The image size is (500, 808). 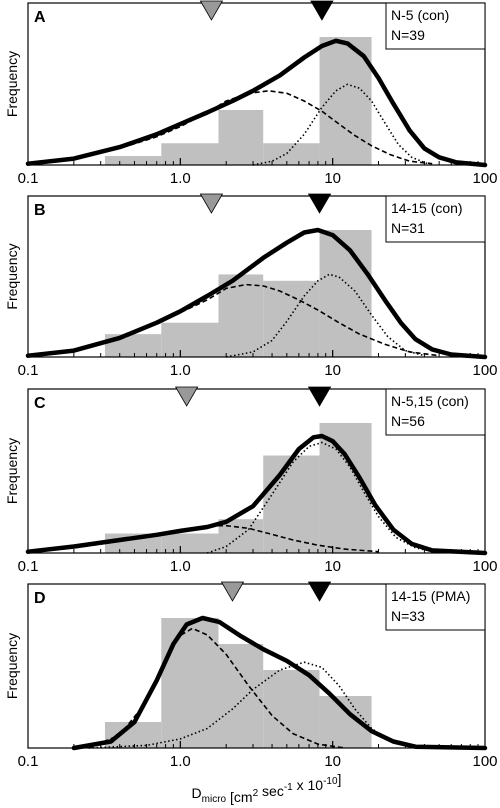 What do you see at coordinates (214, 799) in the screenshot?
I see `x-axis-label-part: micro` at bounding box center [214, 799].